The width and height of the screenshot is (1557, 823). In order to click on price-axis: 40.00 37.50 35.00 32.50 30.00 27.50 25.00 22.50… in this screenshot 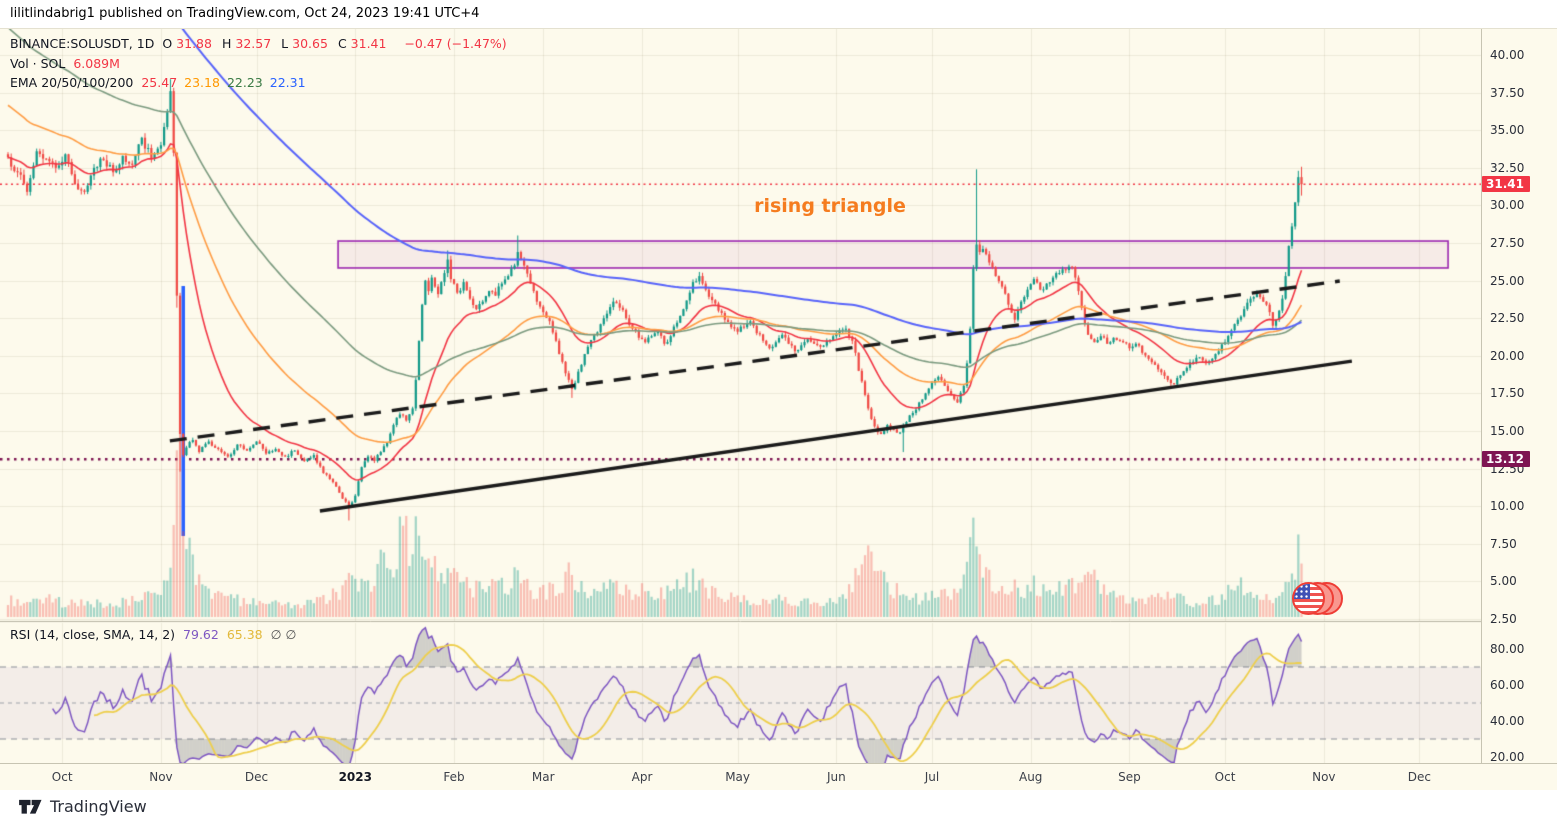, I will do `click(1519, 396)`.